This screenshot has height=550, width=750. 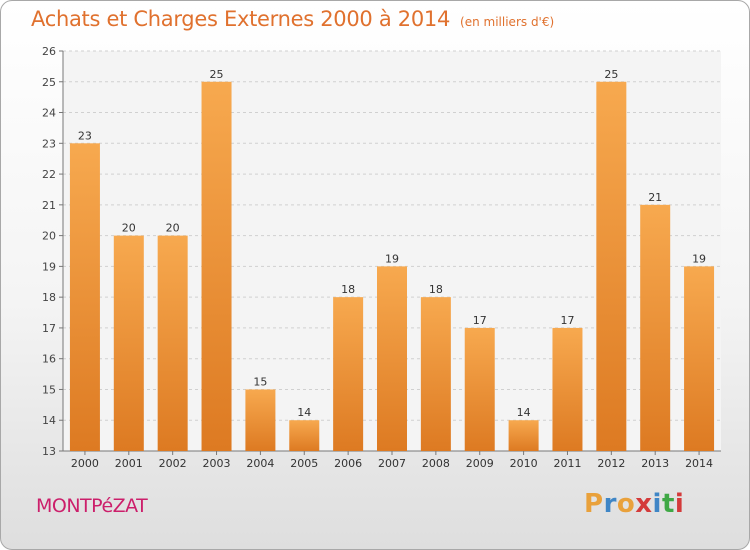 I want to click on x-tick-label: 2010, so click(x=524, y=463).